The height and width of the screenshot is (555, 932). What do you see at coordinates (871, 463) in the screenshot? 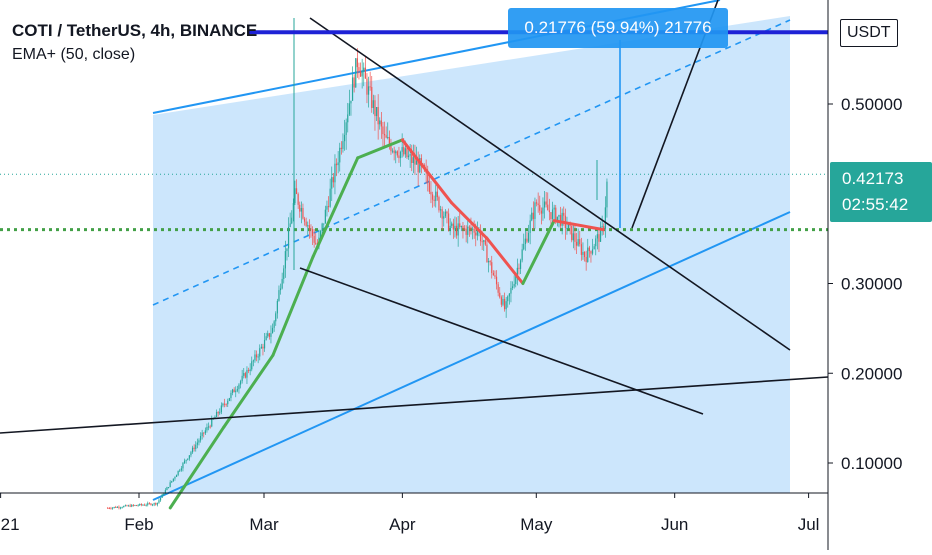
I see `y-tick-label: 0.10000` at bounding box center [871, 463].